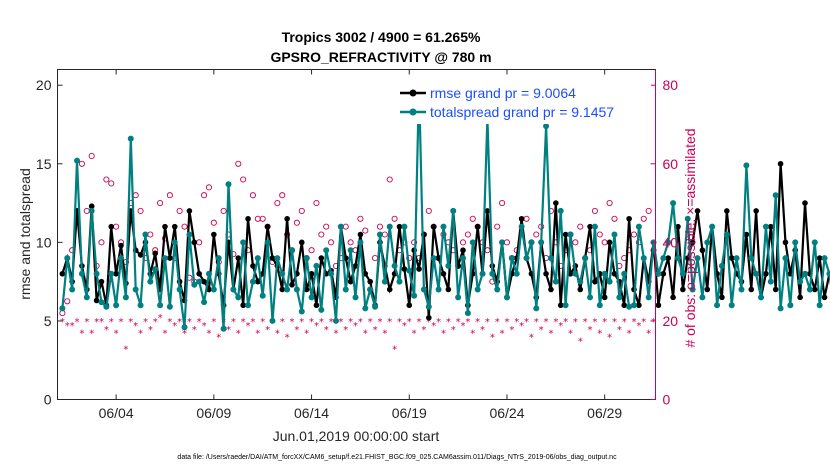 The height and width of the screenshot is (470, 830). What do you see at coordinates (671, 242) in the screenshot?
I see `y-right-tick-label: 40` at bounding box center [671, 242].